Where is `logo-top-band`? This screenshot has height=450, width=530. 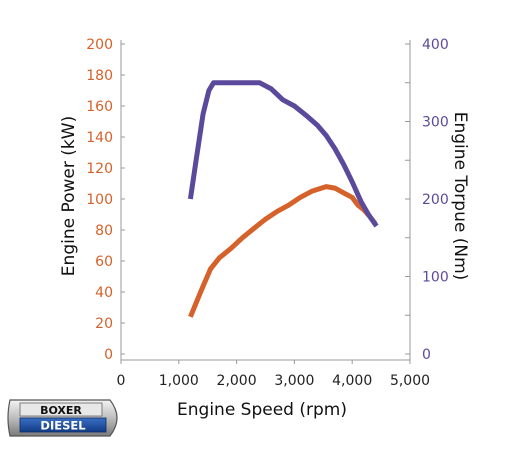
logo-top-band is located at coordinates (61, 409).